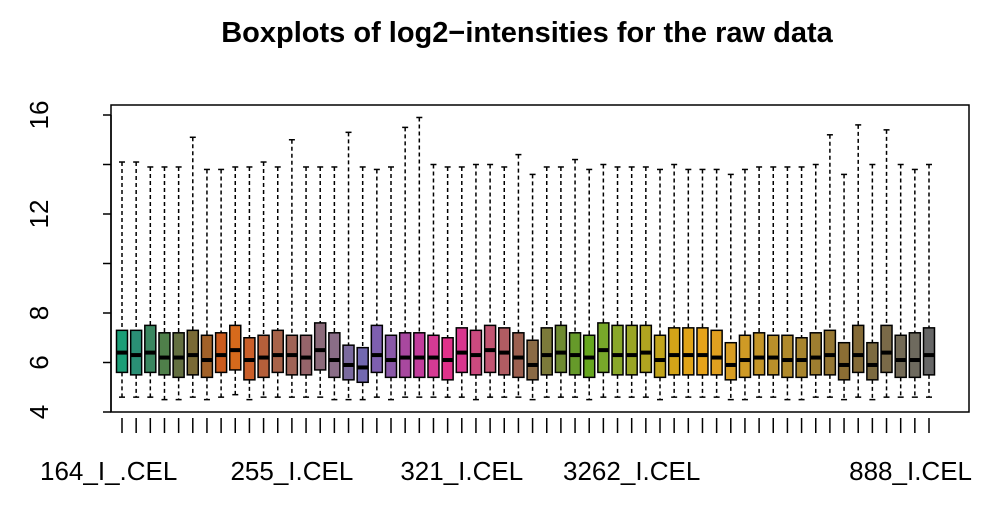 This screenshot has height=507, width=1000. I want to click on y-tick-label: 12, so click(39, 214).